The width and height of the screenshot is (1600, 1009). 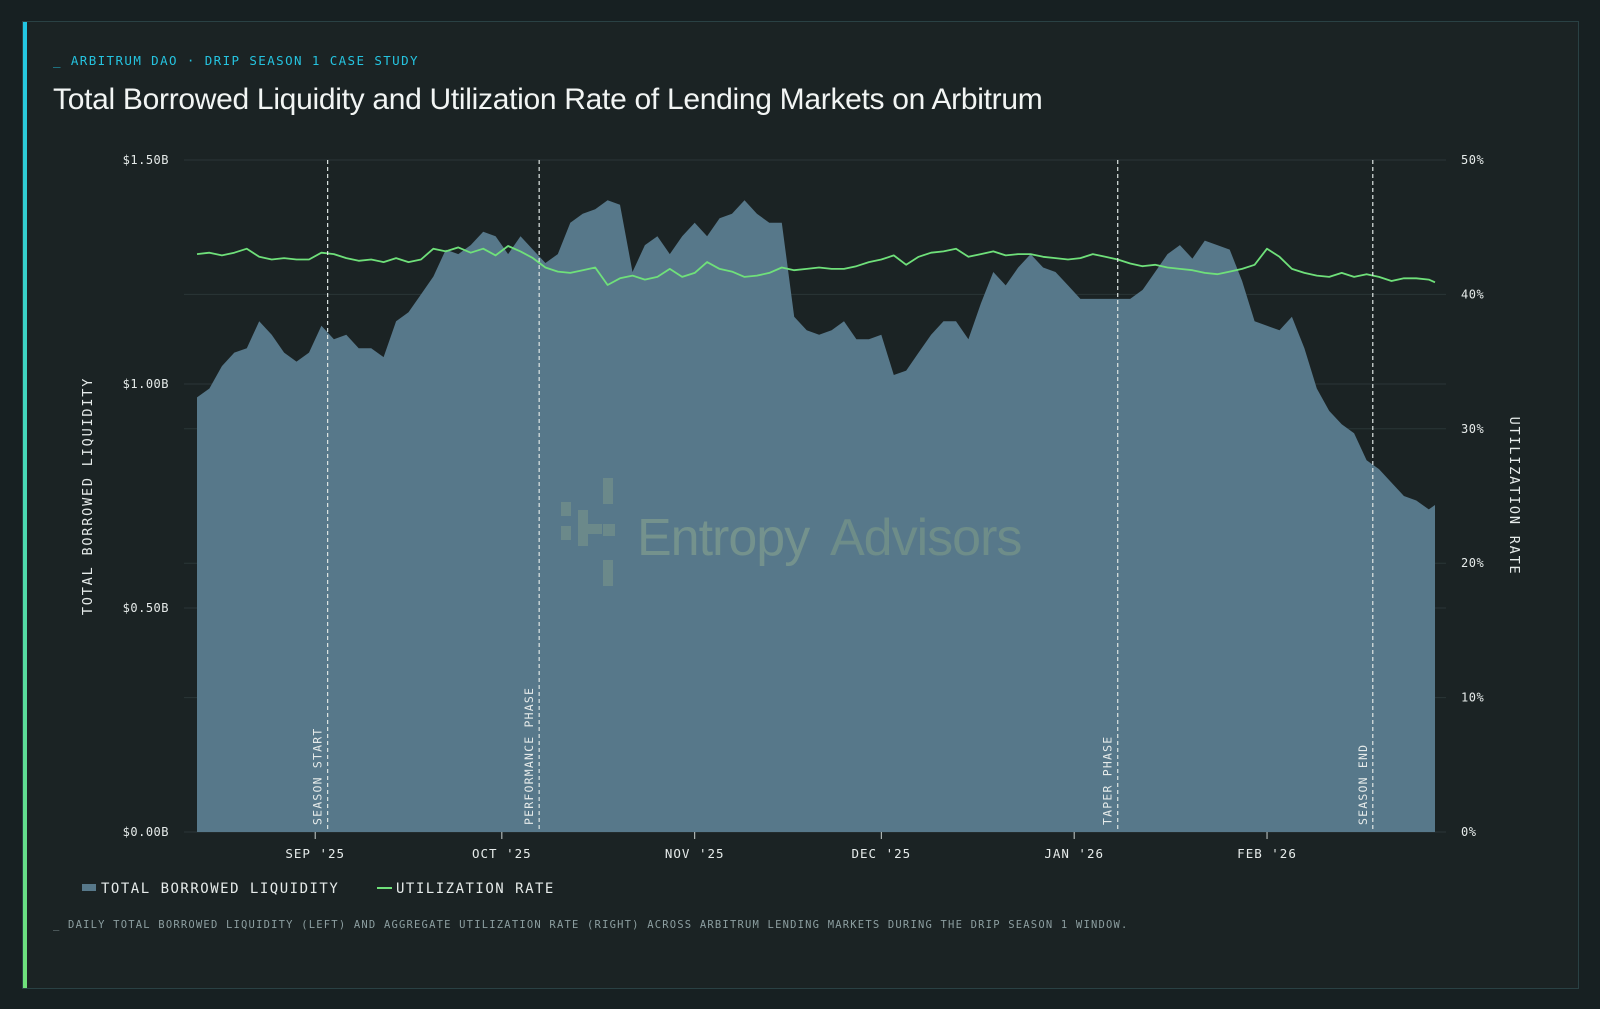 What do you see at coordinates (25, 505) in the screenshot?
I see `accent-bar` at bounding box center [25, 505].